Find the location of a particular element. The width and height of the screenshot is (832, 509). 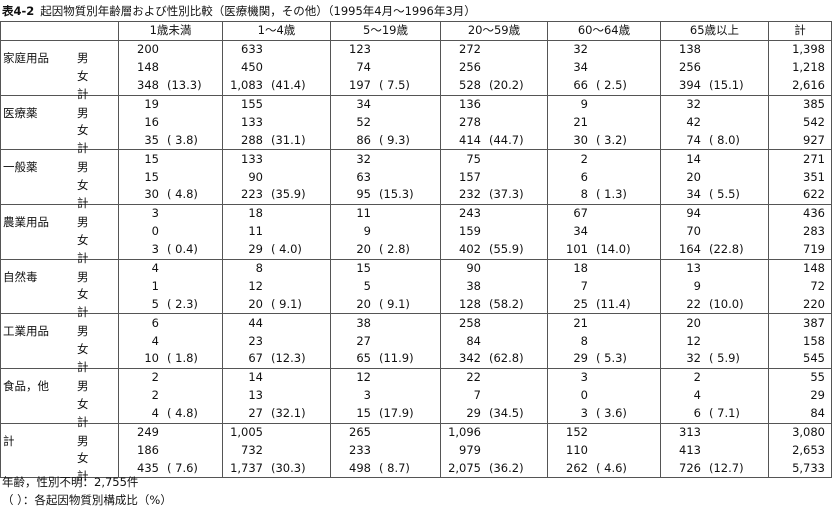

cell-value: 258 is located at coordinates (470, 322).